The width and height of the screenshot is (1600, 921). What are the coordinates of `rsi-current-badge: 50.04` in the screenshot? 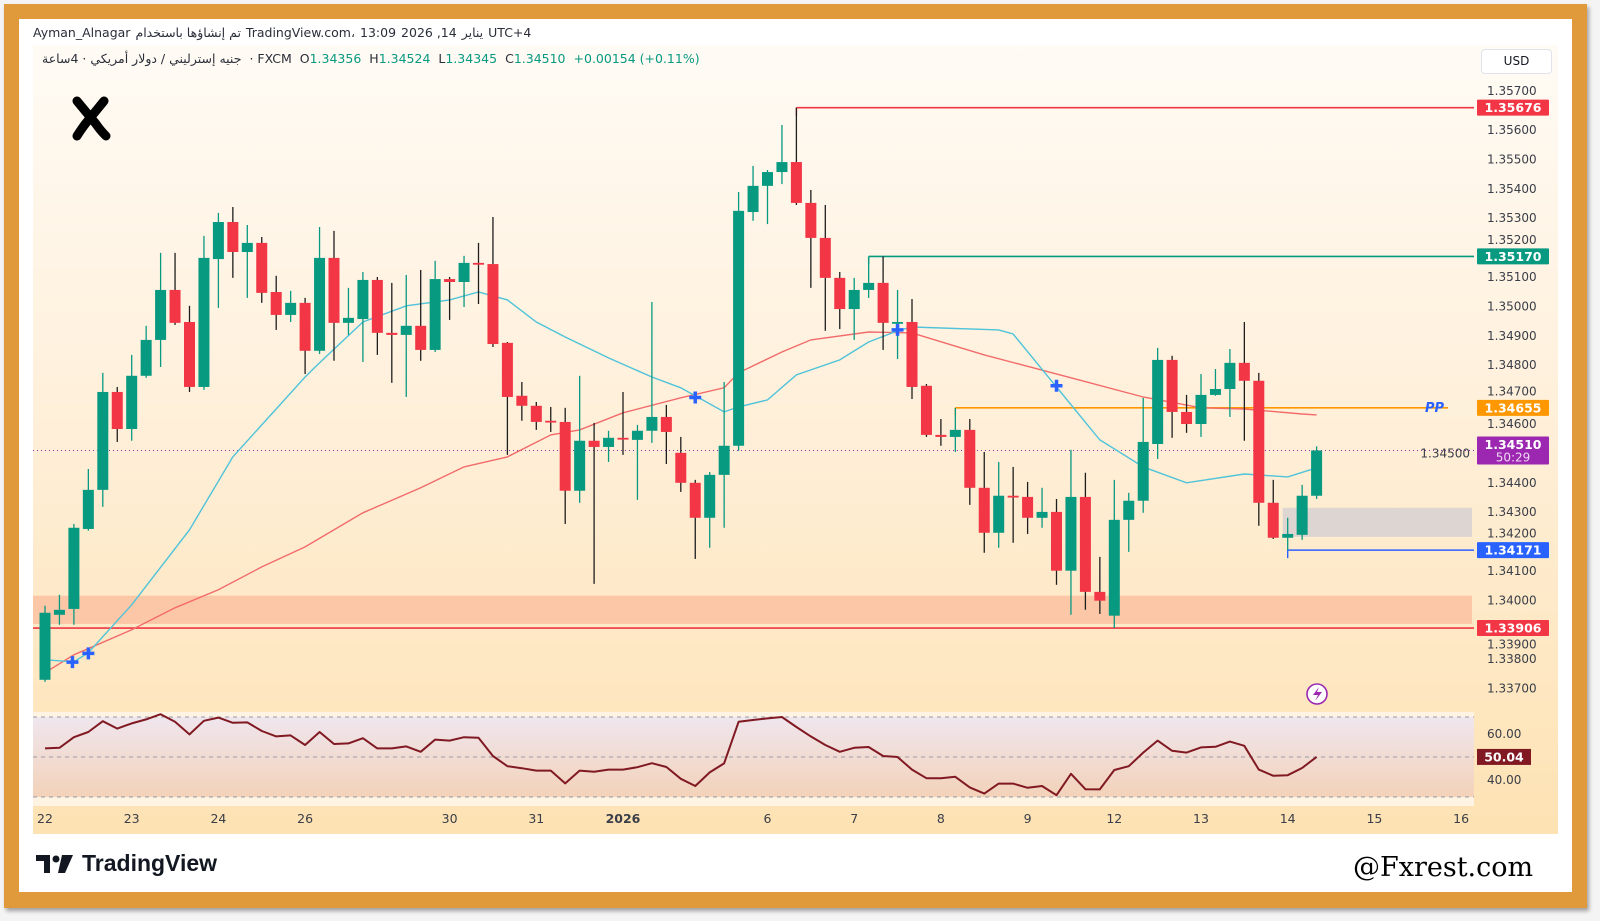 It's located at (1504, 756).